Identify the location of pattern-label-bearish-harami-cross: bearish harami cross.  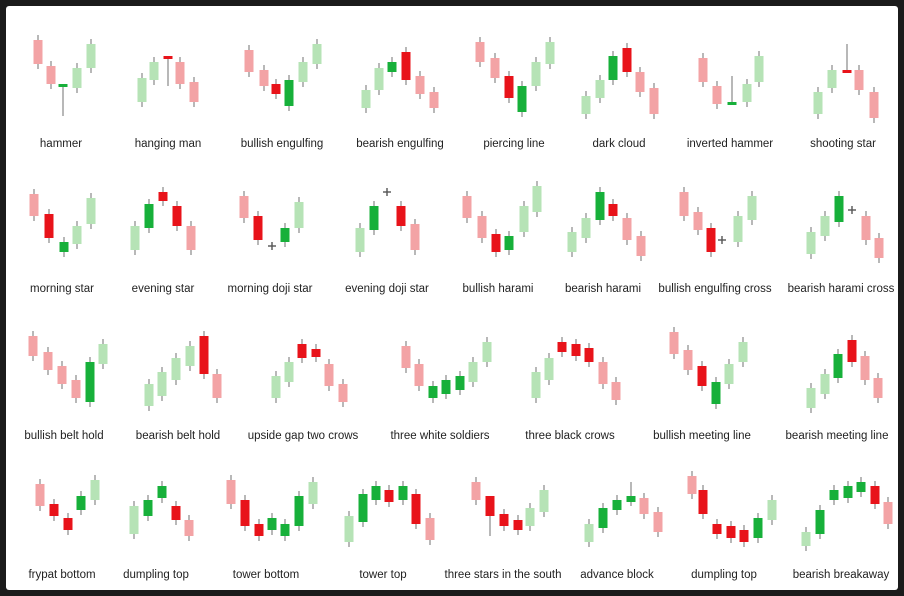
(841, 289).